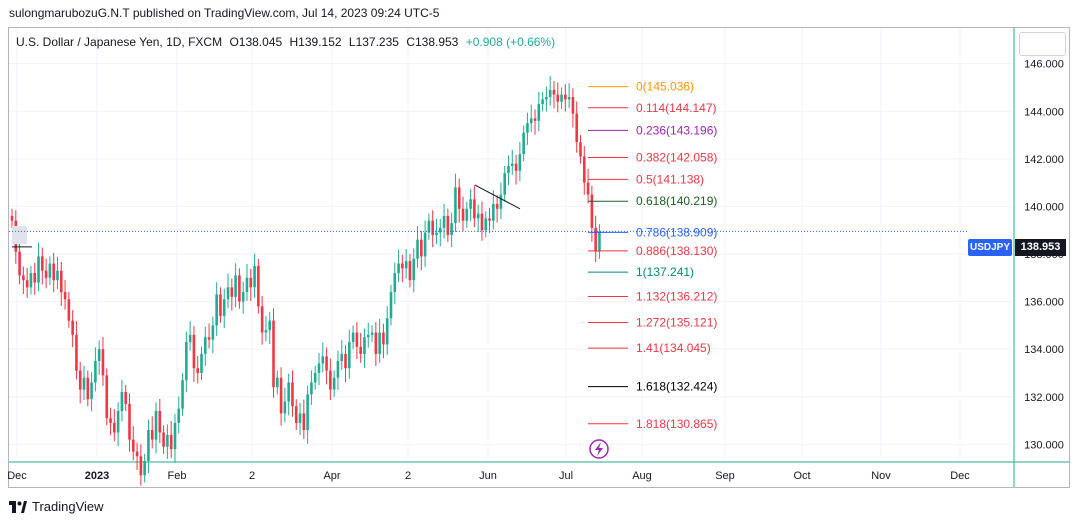 The width and height of the screenshot is (1080, 524). Describe the element at coordinates (1044, 112) in the screenshot. I see `y-tick-label: 144.000` at that location.